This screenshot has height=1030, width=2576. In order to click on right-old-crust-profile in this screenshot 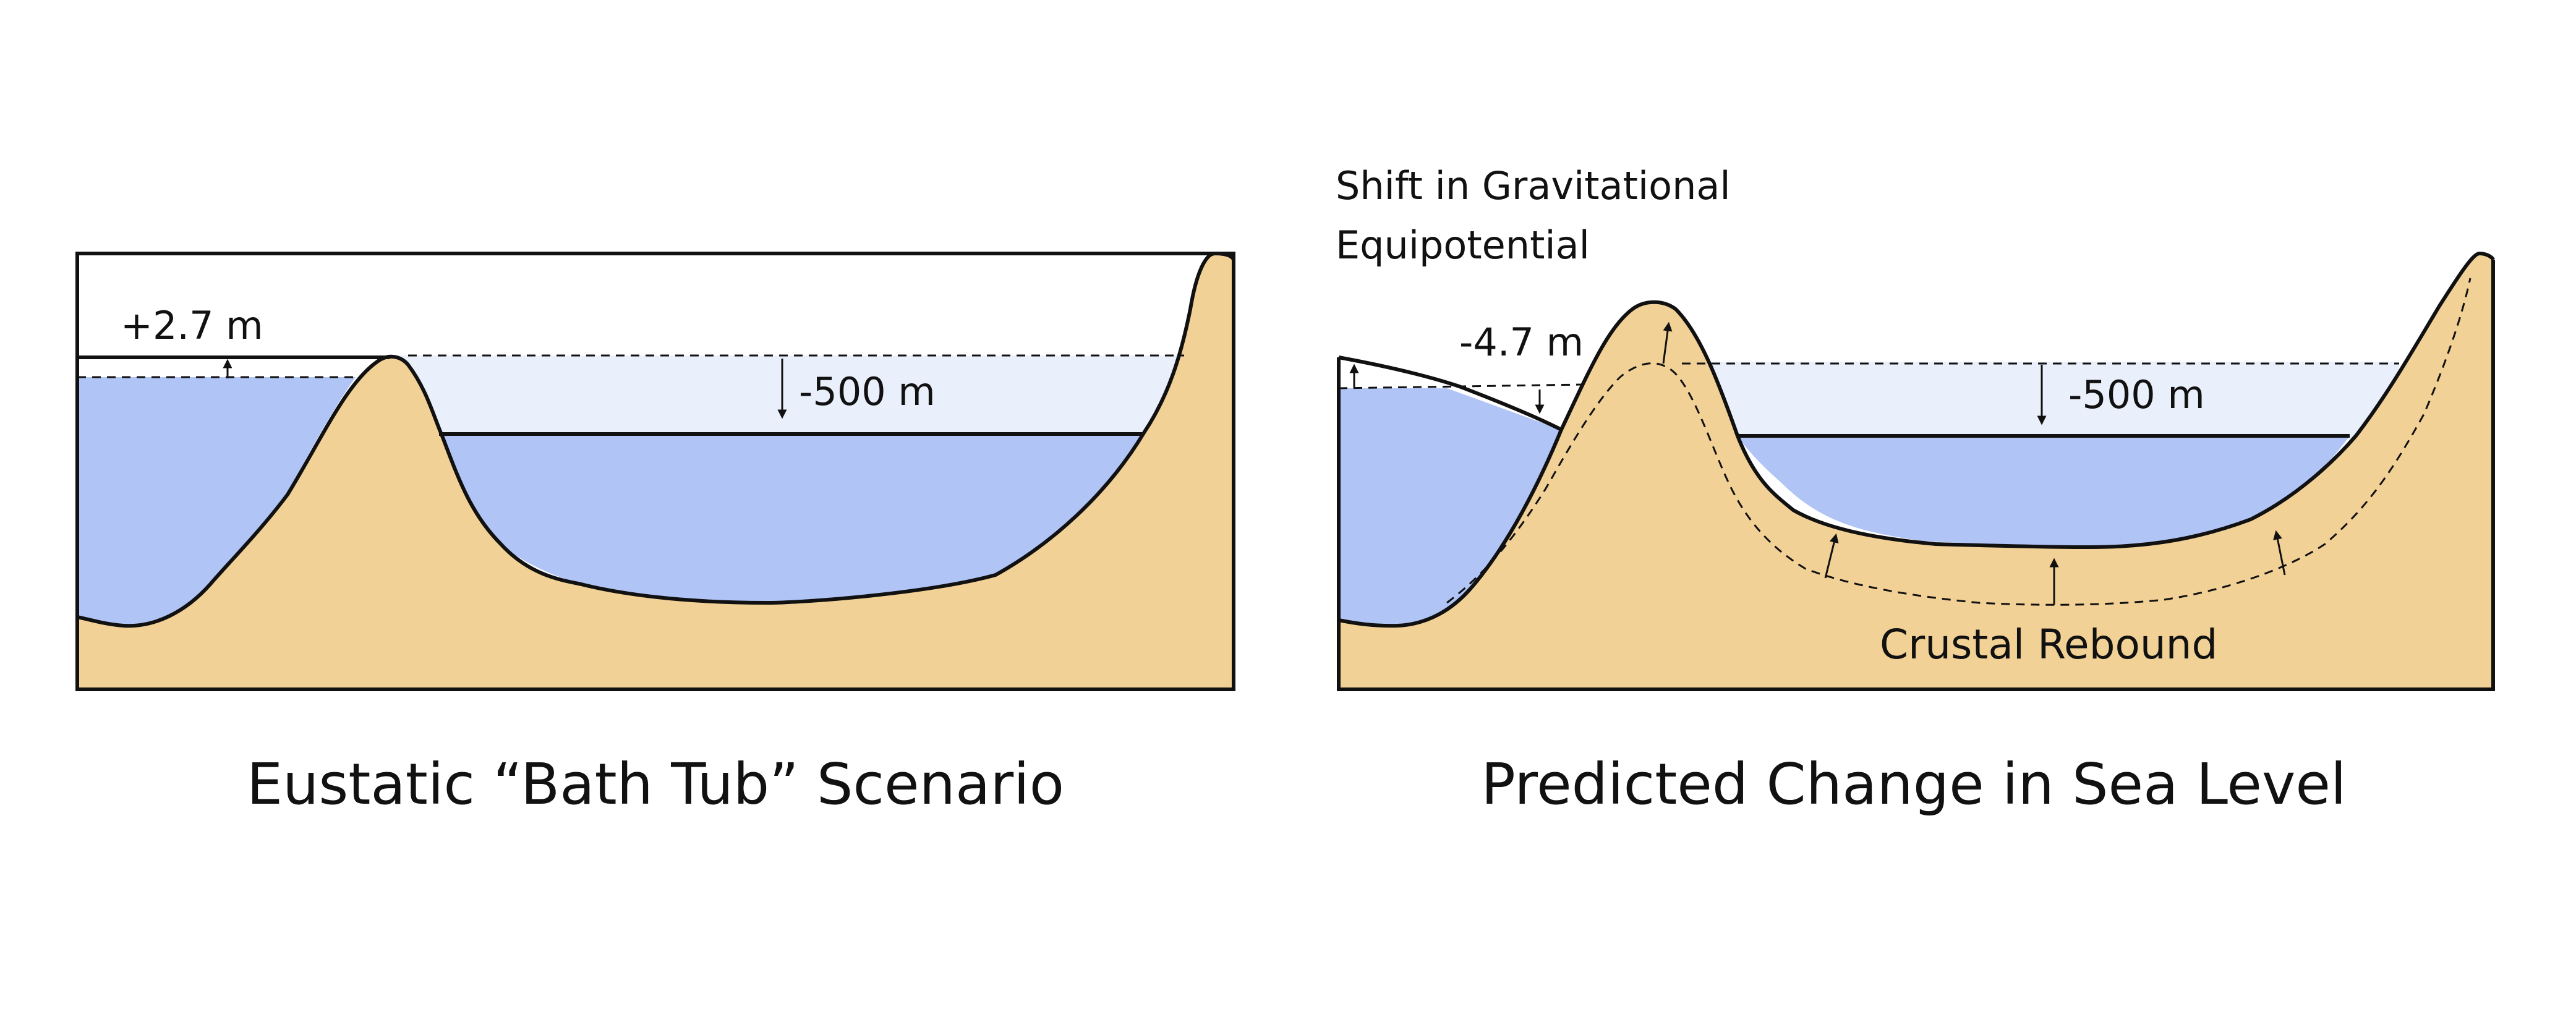, I will do `click(1959, 442)`.